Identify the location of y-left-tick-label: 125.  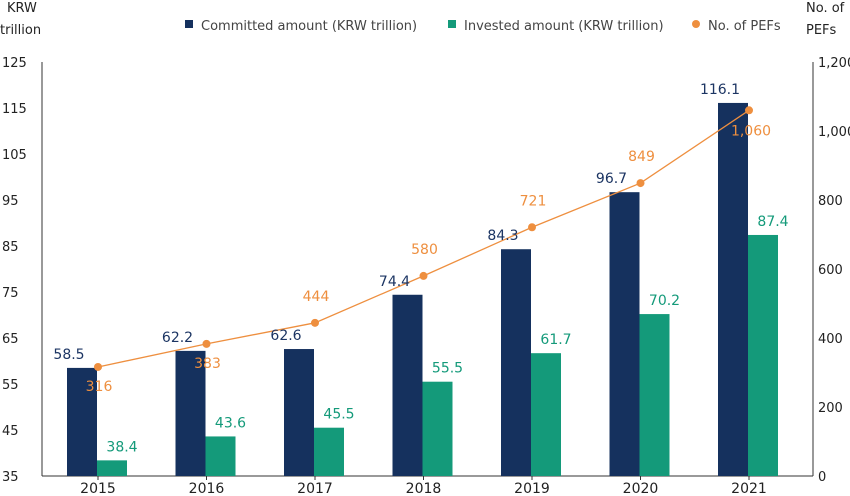
(14, 63).